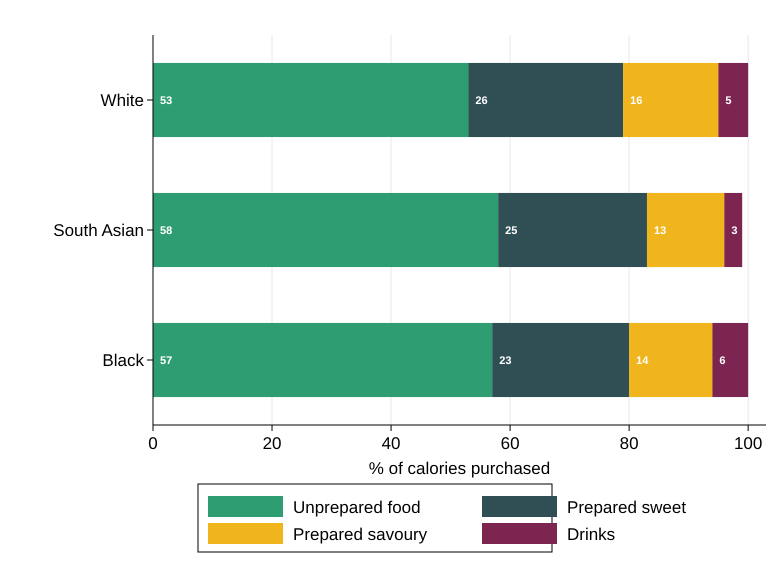  Describe the element at coordinates (166, 360) in the screenshot. I see `data-label: 57` at that location.